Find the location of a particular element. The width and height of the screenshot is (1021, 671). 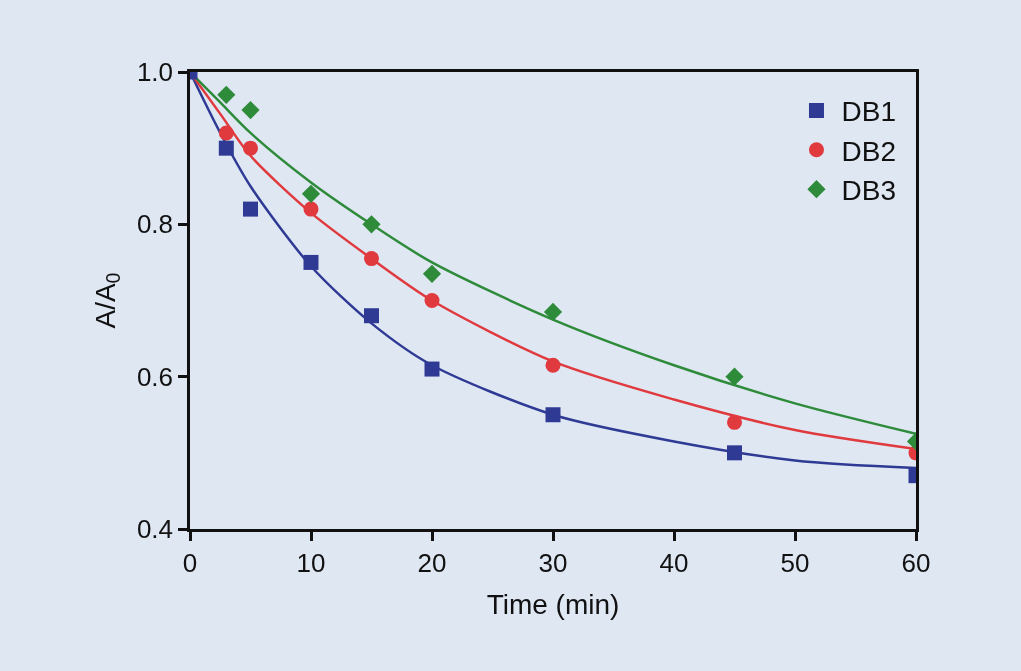

x-tick-label: 30 is located at coordinates (553, 562).